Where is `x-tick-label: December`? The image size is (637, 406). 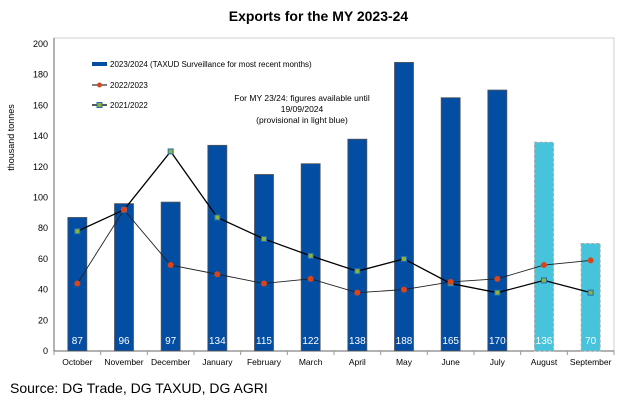
x-tick-label: December is located at coordinates (170, 362).